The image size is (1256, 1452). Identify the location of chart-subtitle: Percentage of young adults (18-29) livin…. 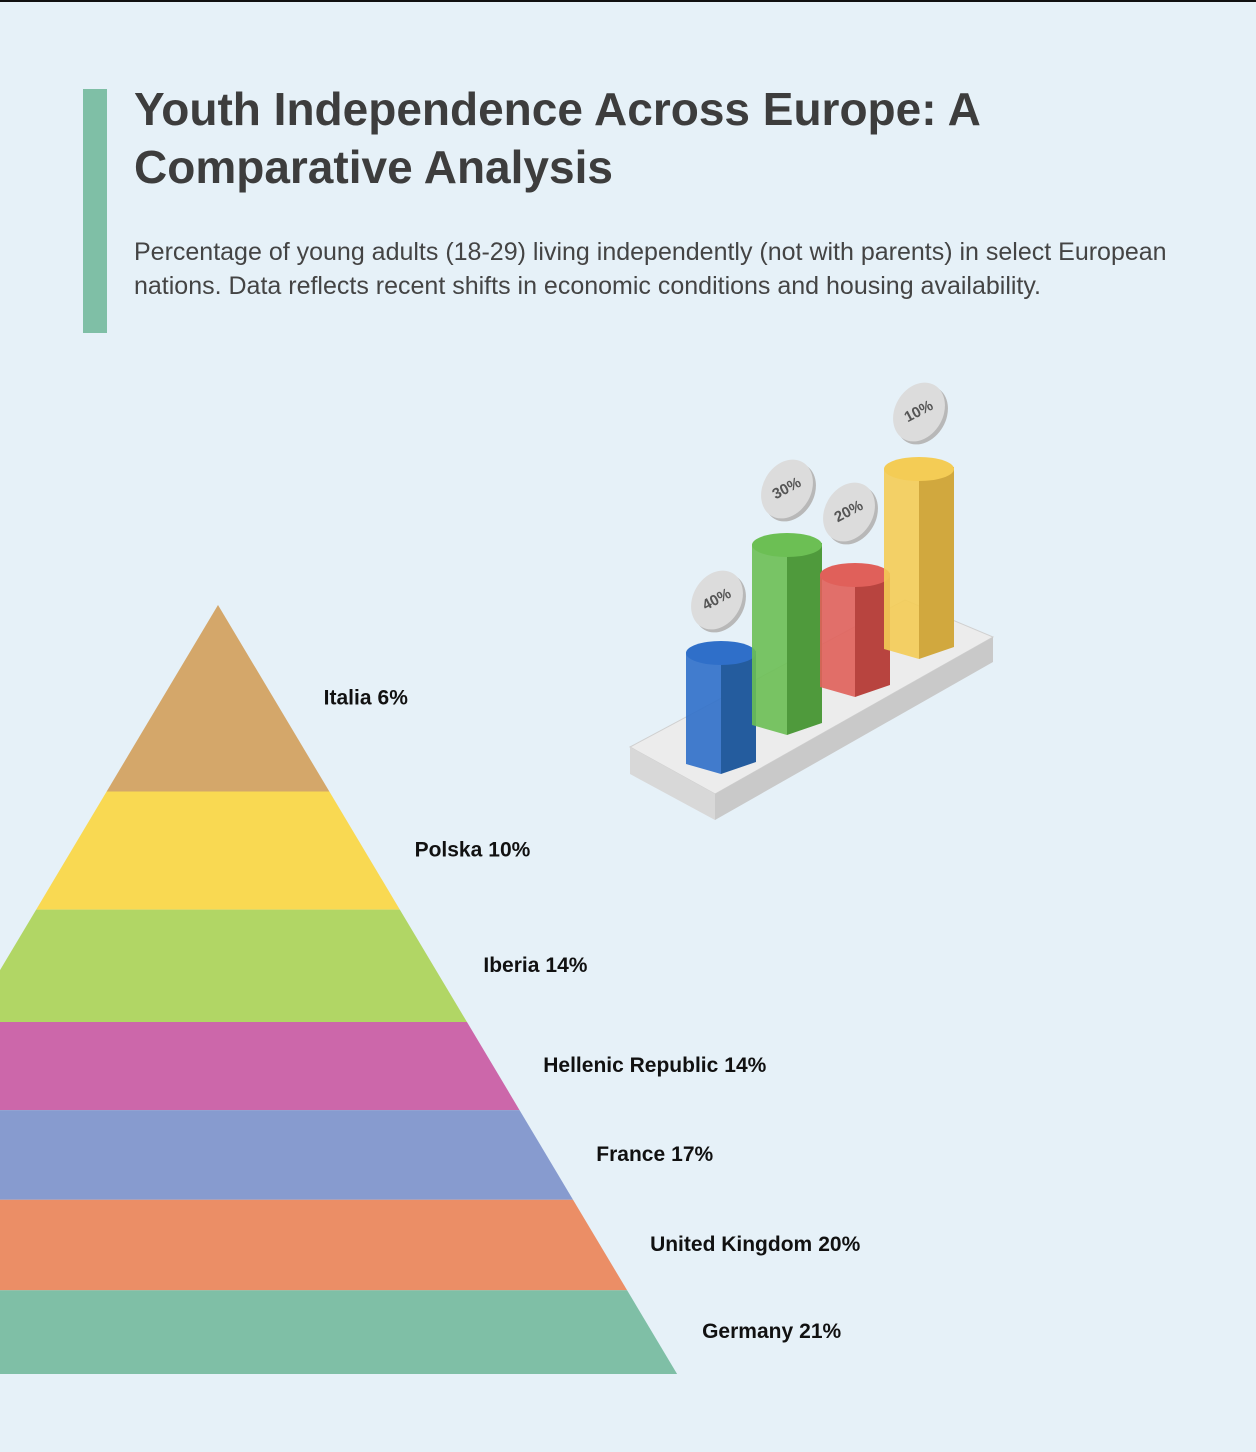
(650, 269).